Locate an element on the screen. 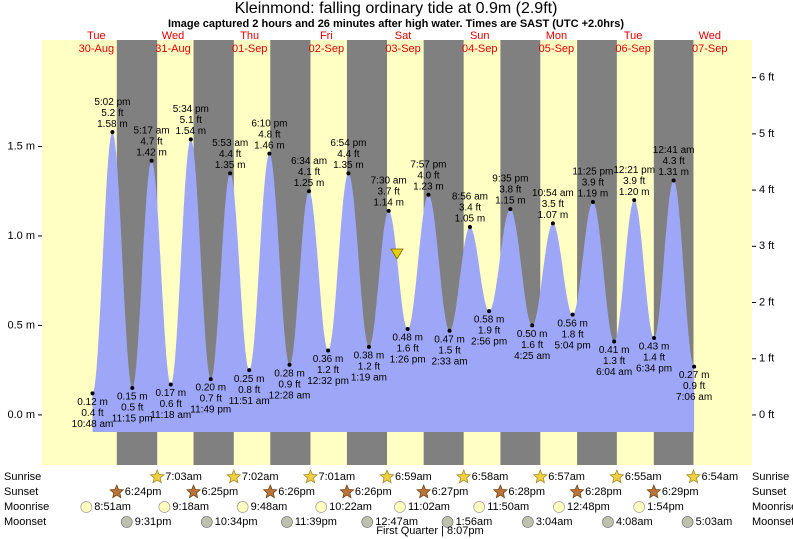 This screenshot has height=539, width=793. moonset-time: 4:08am is located at coordinates (634, 522).